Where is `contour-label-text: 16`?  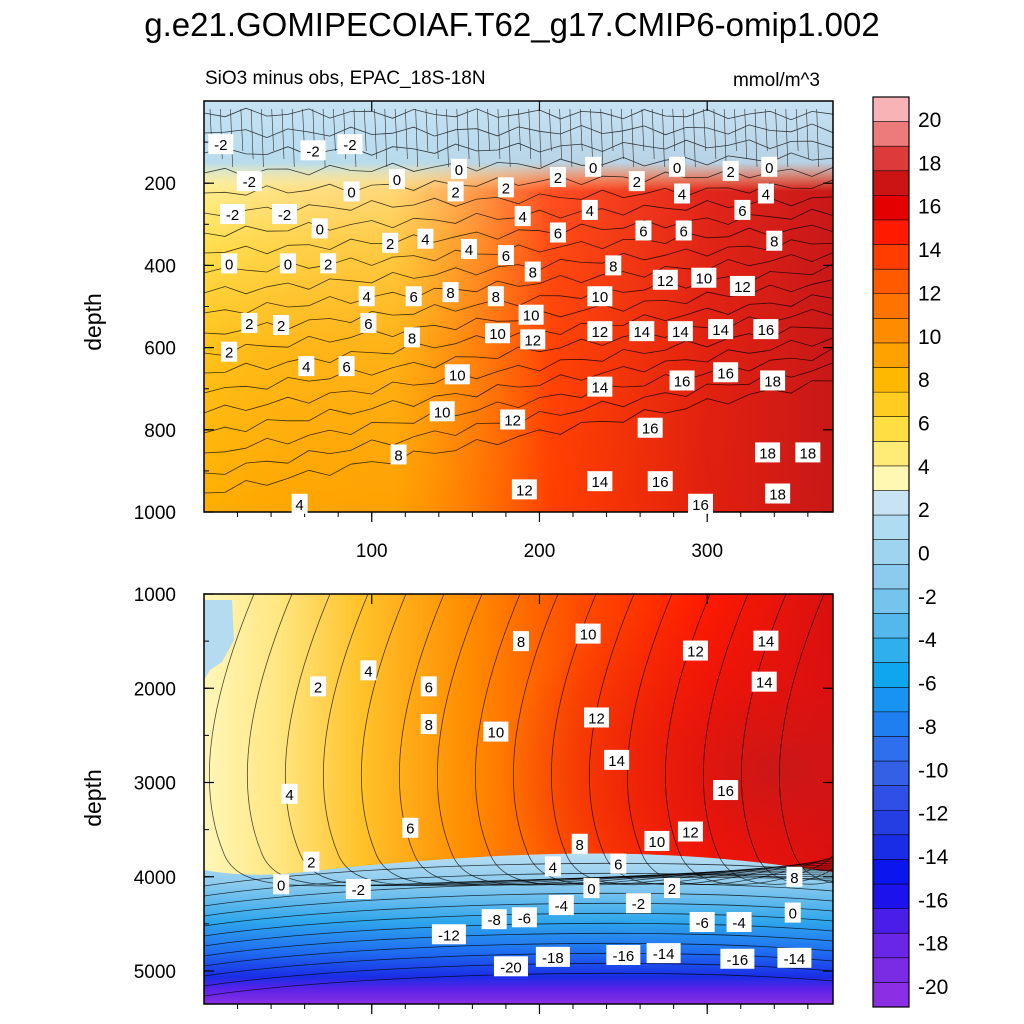 contour-label-text: 16 is located at coordinates (766, 330).